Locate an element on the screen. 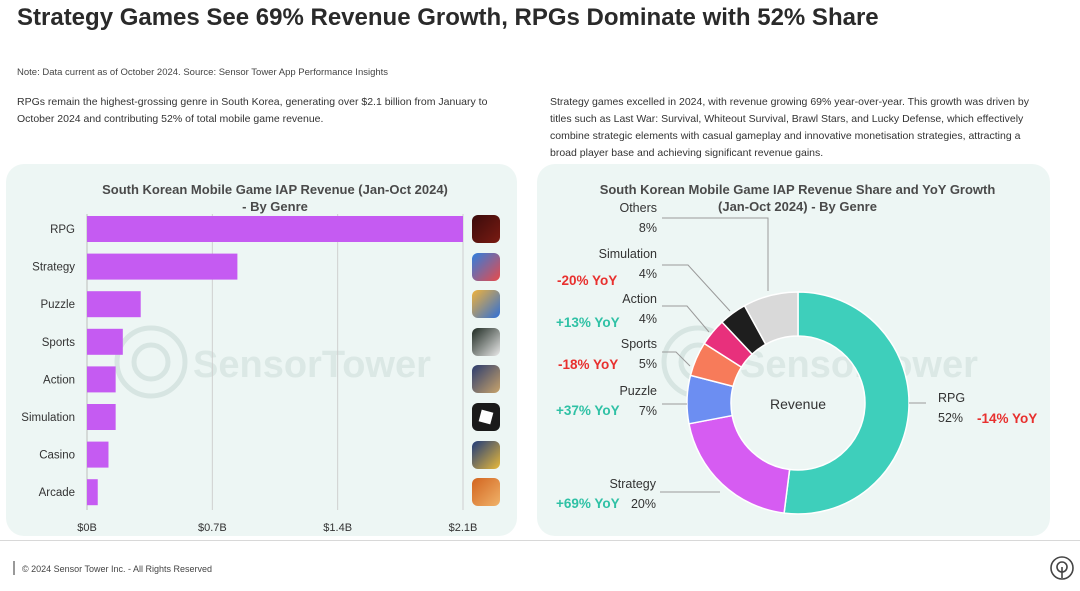 Image resolution: width=1080 pixels, height=591 pixels. x-tick-label: $2.1B is located at coordinates (463, 528).